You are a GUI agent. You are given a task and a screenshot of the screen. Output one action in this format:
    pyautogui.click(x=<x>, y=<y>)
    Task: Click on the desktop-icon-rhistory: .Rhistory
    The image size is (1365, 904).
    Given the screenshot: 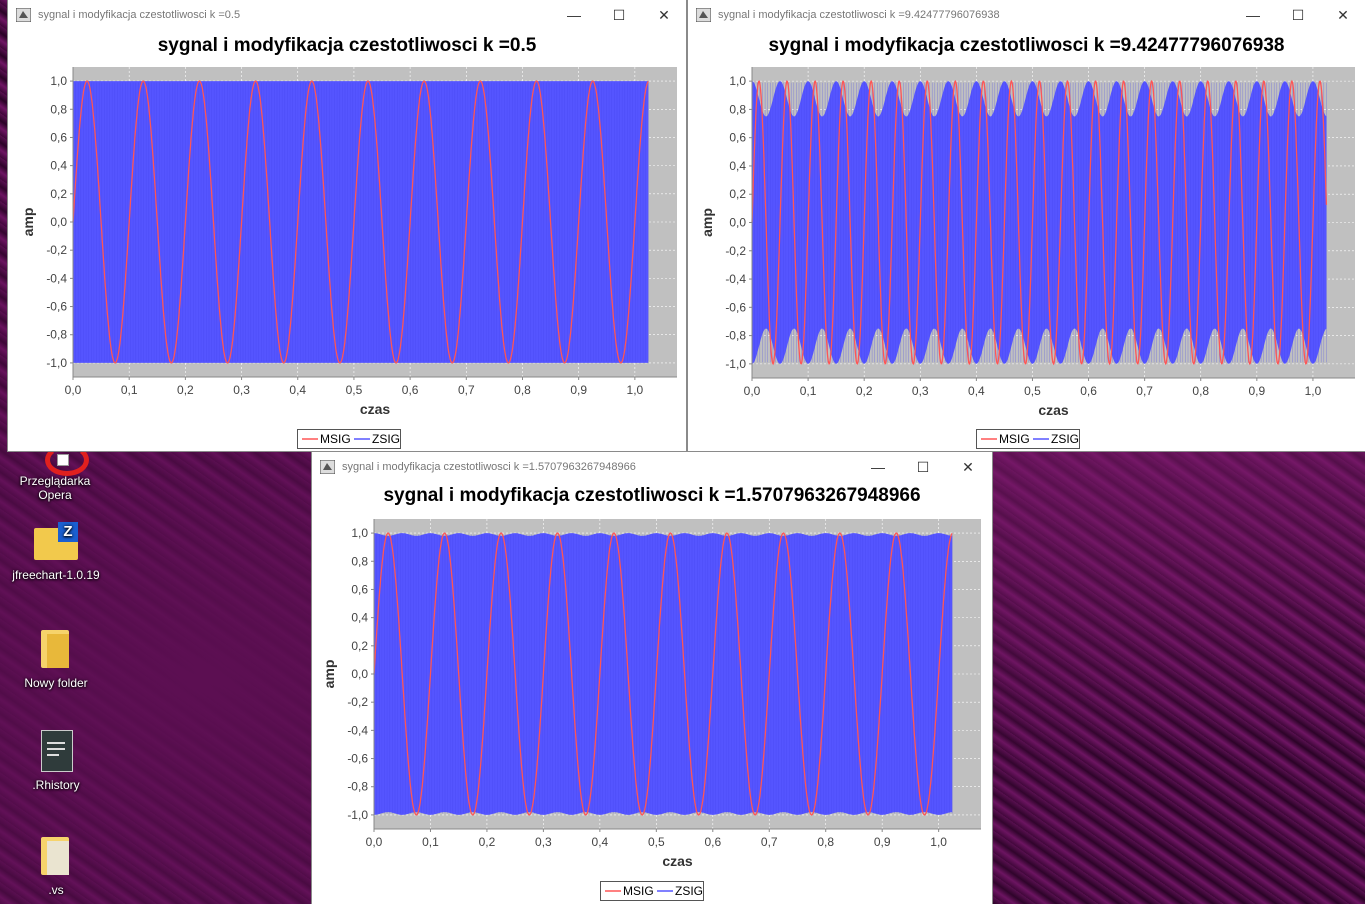 What is the action you would take?
    pyautogui.click(x=56, y=761)
    